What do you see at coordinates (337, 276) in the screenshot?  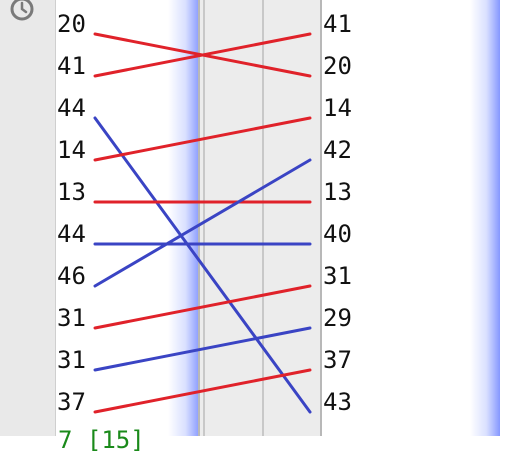 I see `right-value: 31` at bounding box center [337, 276].